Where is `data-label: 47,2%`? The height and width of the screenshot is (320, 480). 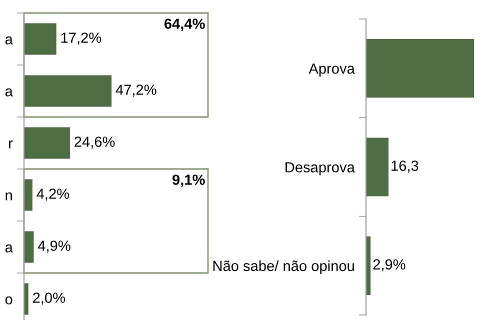 data-label: 47,2% is located at coordinates (136, 90).